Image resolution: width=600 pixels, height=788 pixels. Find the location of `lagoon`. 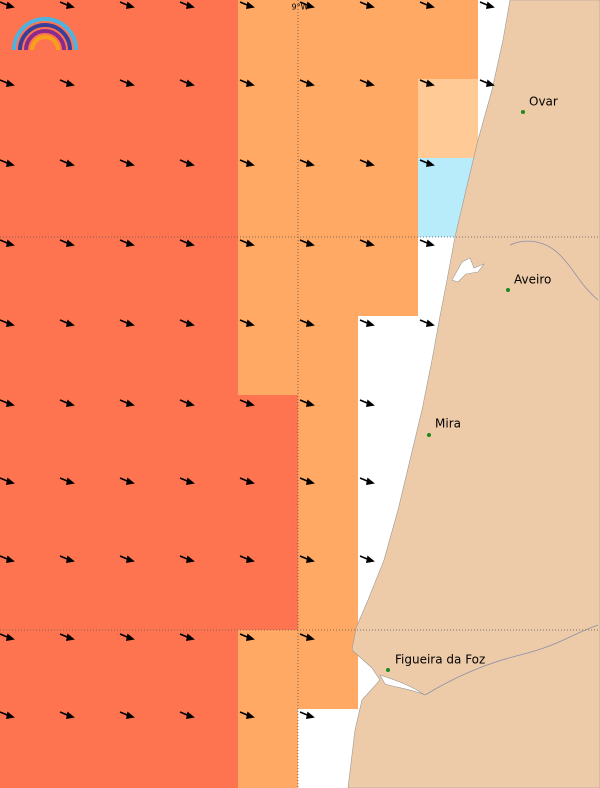

lagoon is located at coordinates (468, 270).